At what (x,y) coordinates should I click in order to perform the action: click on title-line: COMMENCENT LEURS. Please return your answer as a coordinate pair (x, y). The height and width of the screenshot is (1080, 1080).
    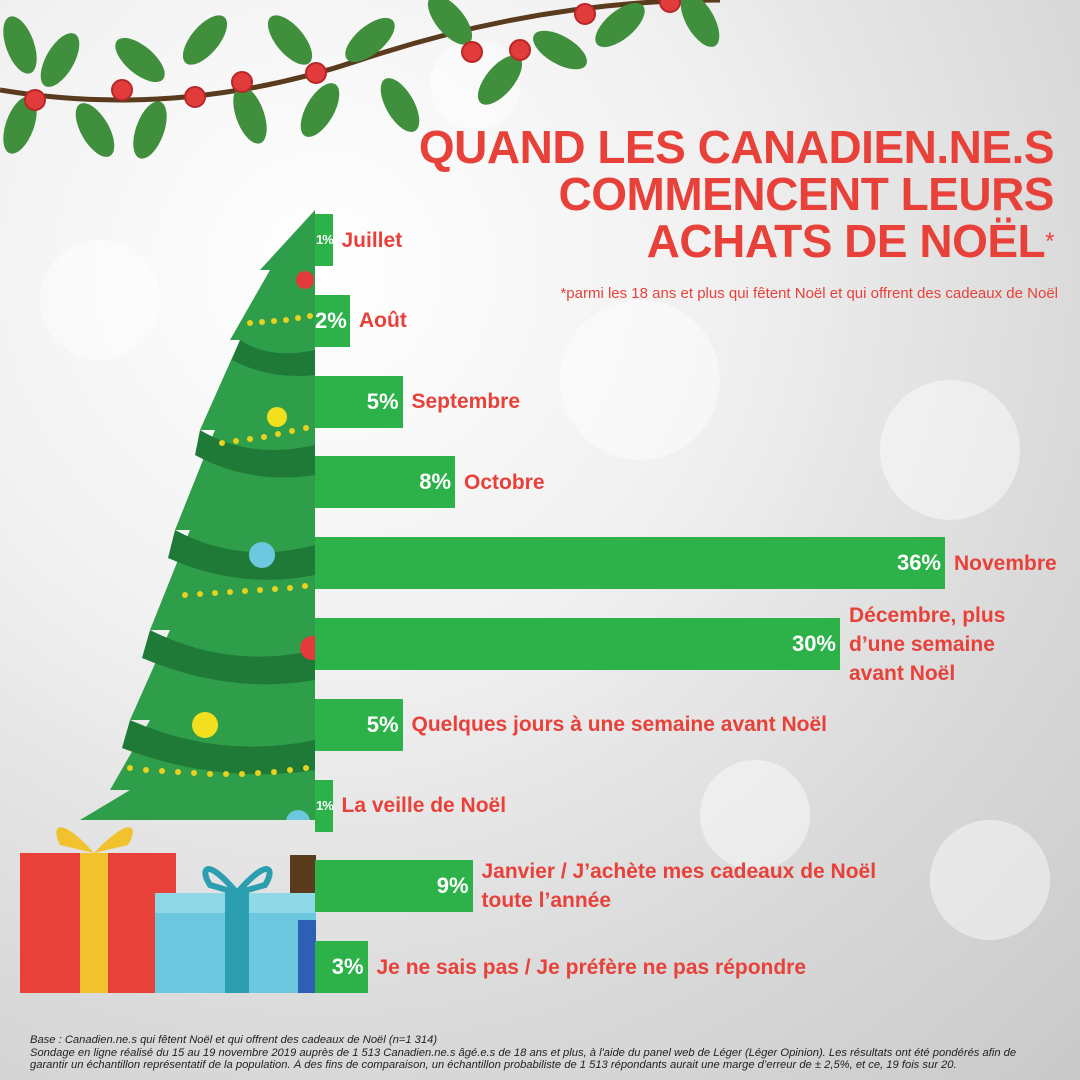
    Looking at the image, I should click on (806, 194).